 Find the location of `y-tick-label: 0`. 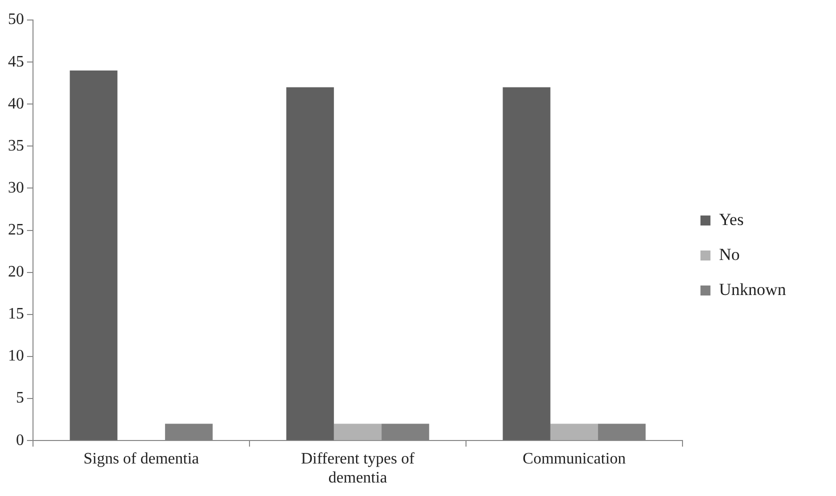

y-tick-label: 0 is located at coordinates (20, 440).